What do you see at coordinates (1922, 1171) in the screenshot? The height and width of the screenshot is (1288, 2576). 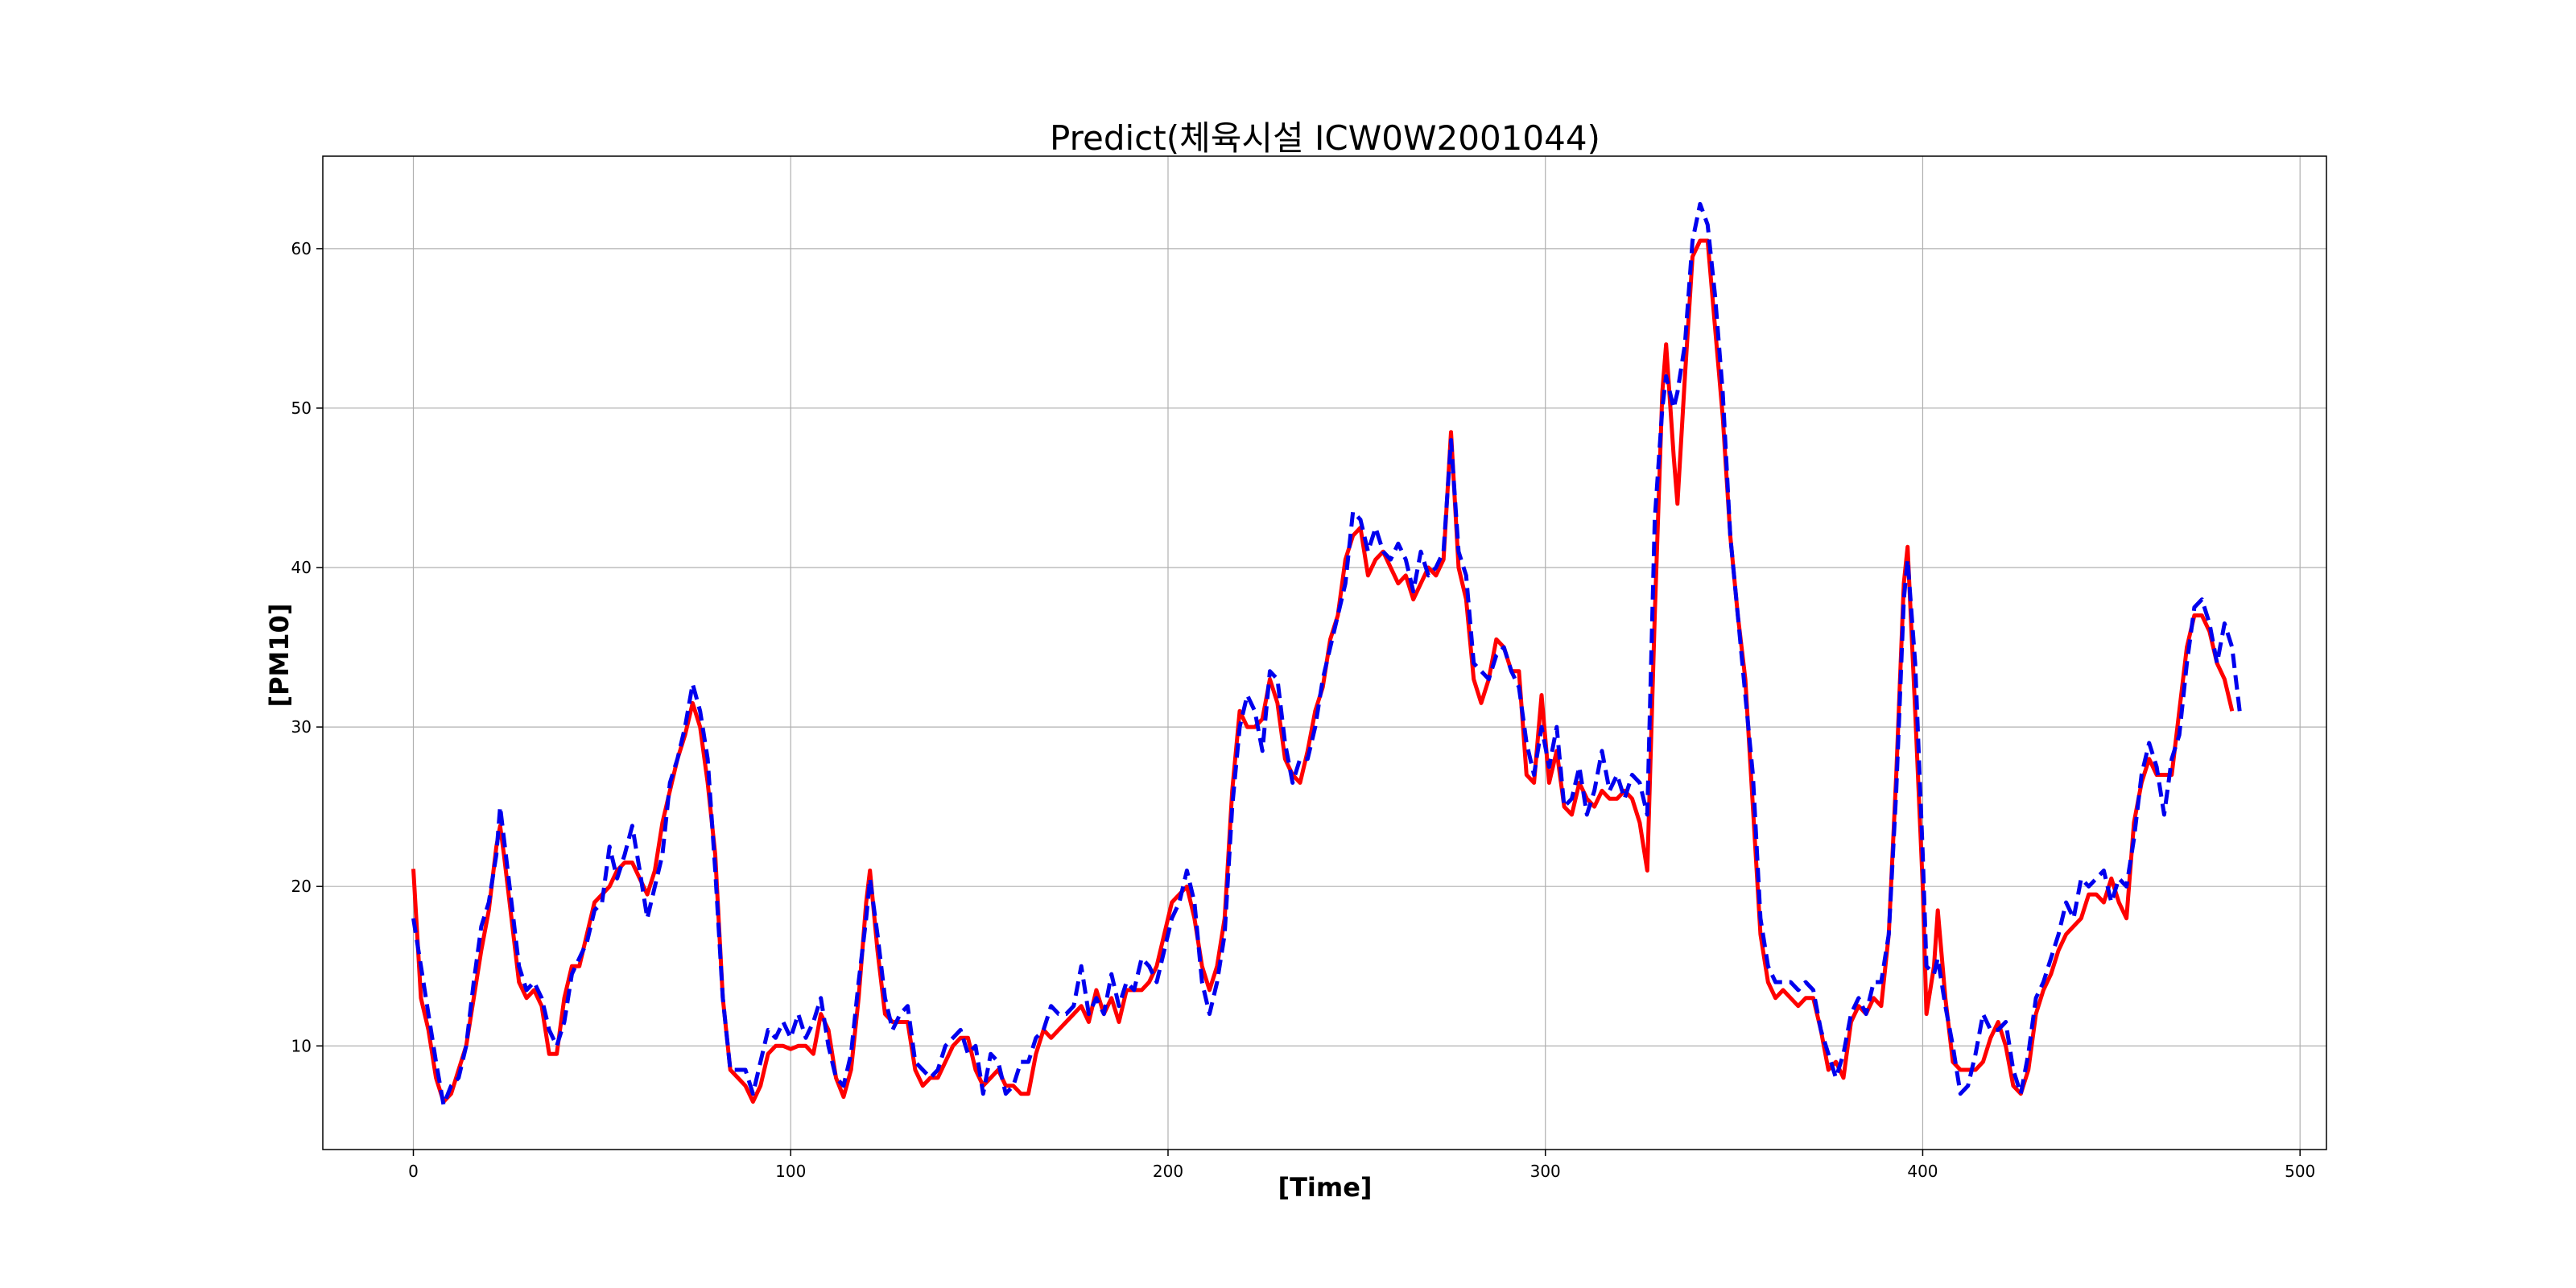 I see `x-tick-label: 400` at bounding box center [1922, 1171].